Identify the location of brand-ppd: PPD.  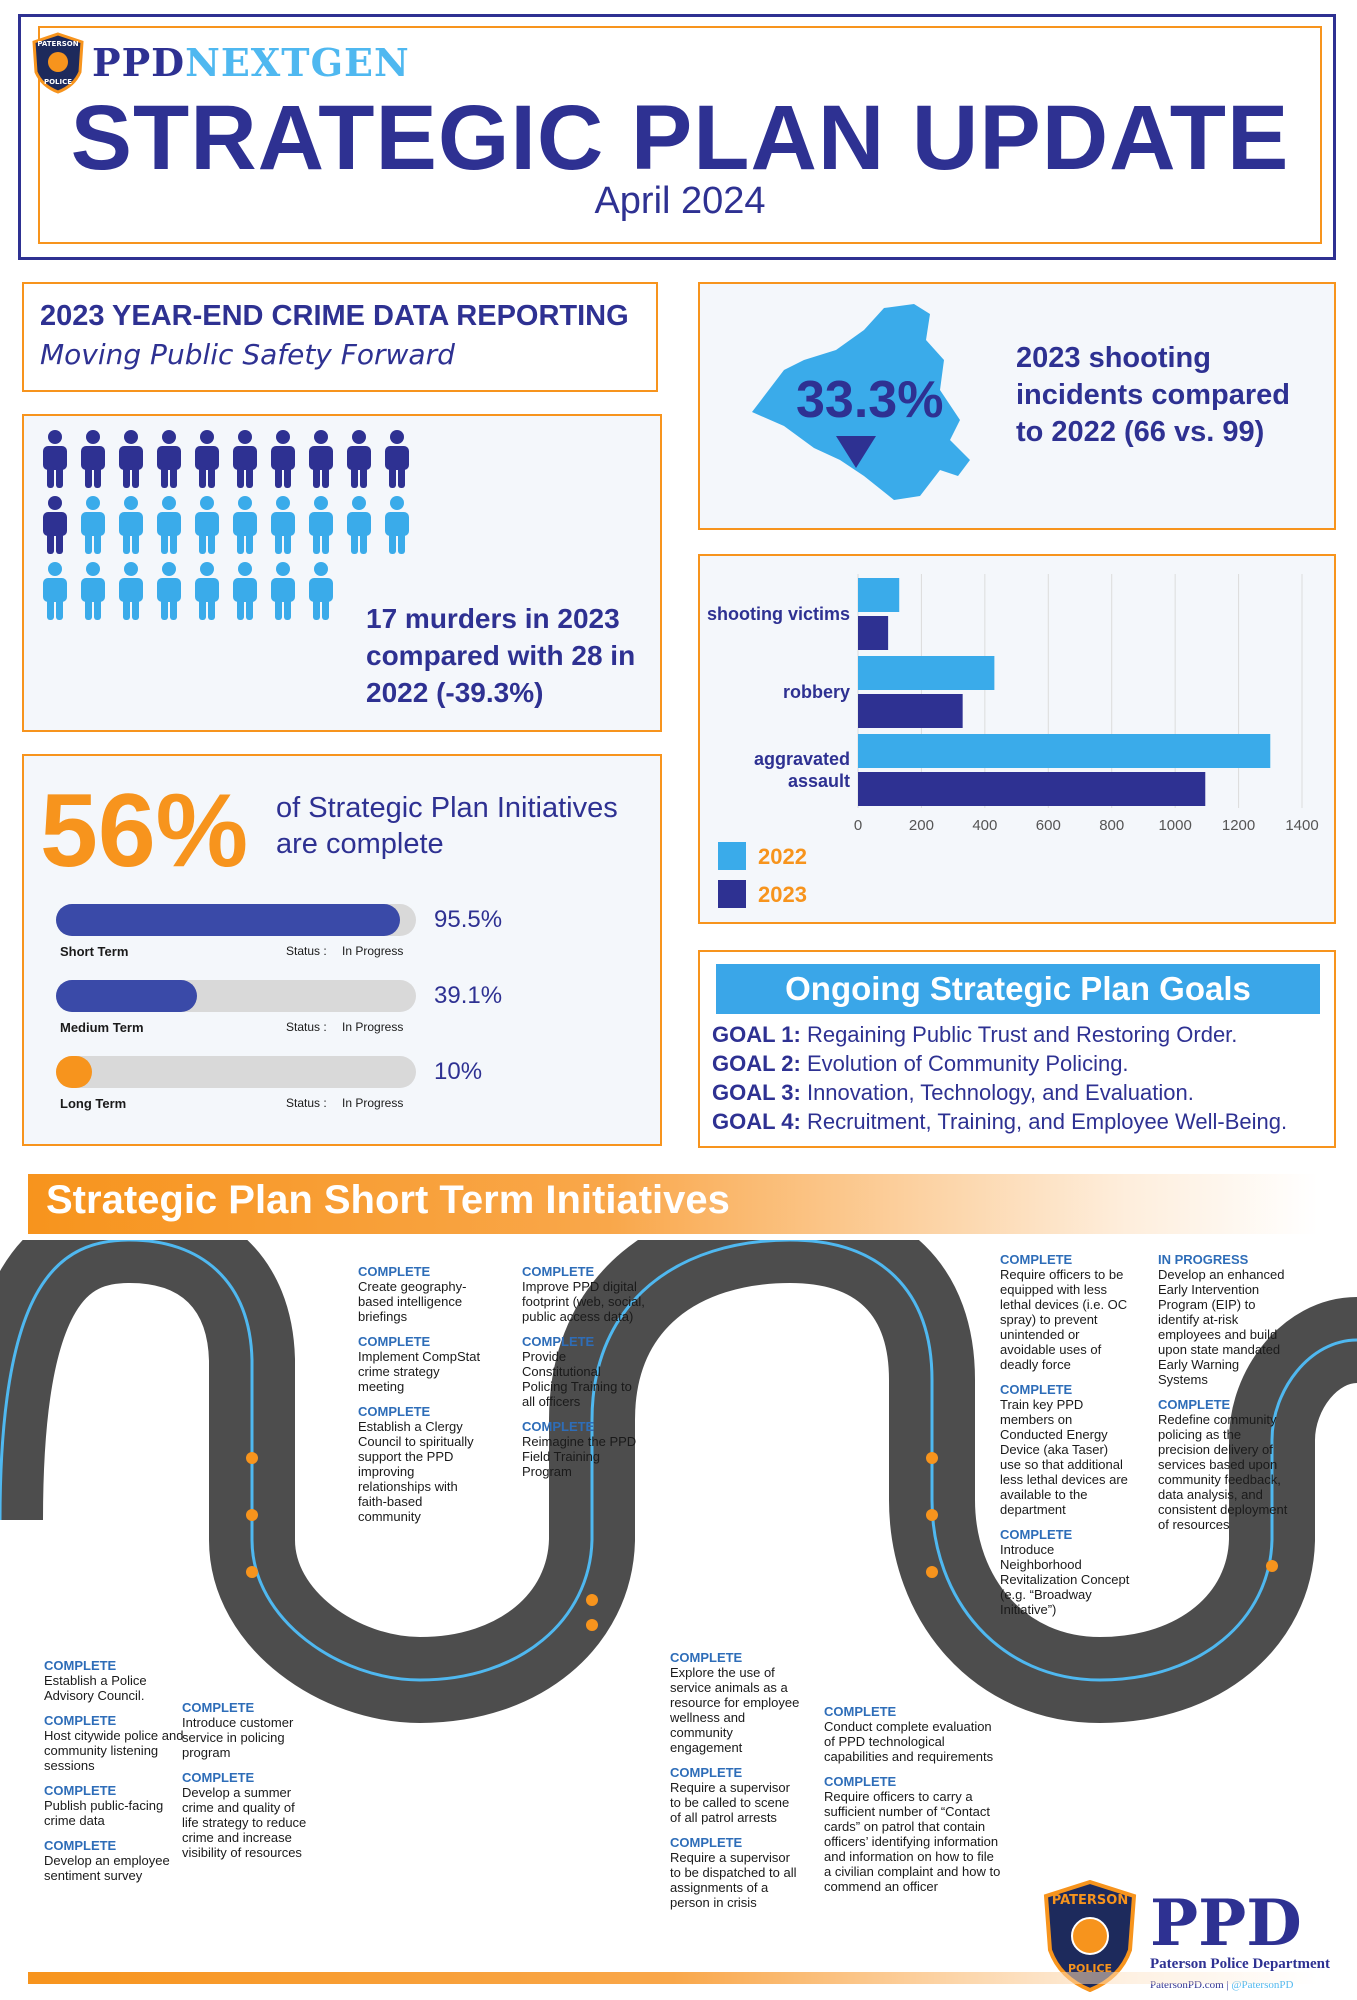
(139, 62).